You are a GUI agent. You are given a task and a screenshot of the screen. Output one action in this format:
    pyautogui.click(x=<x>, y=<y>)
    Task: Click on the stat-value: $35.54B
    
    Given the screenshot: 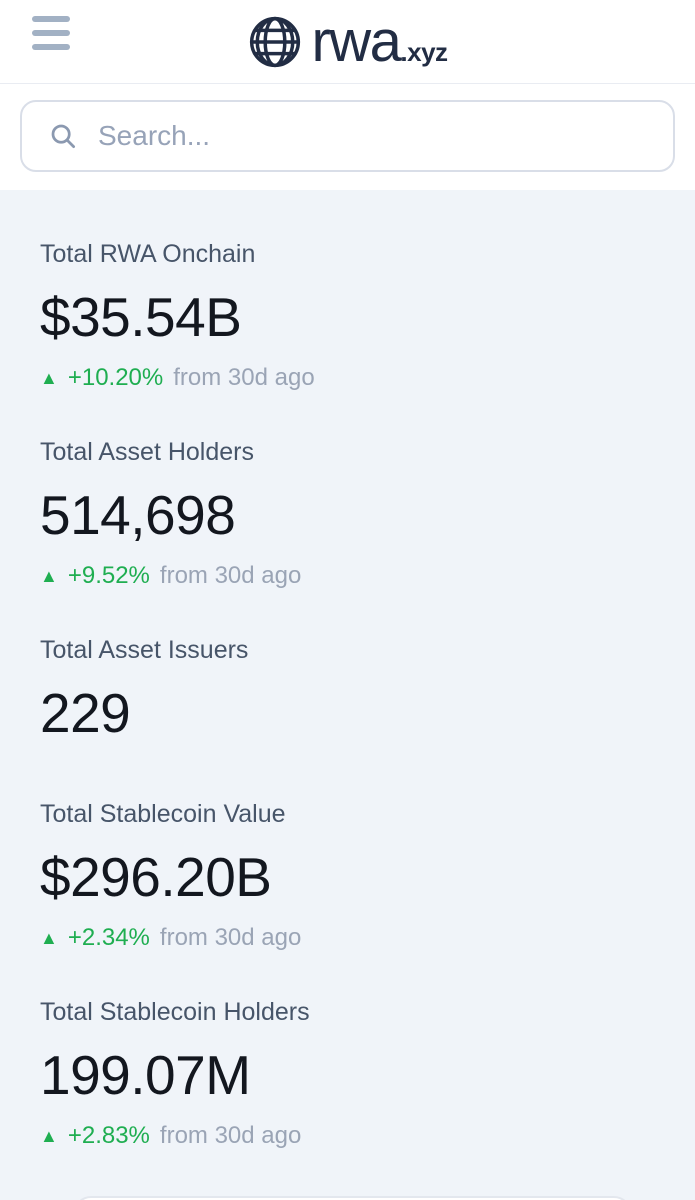 What is the action you would take?
    pyautogui.click(x=141, y=317)
    